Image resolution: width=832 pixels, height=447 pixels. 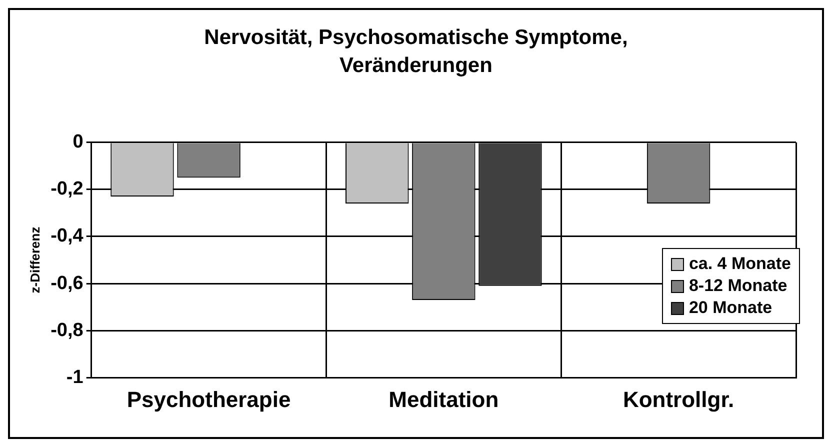 What do you see at coordinates (678, 399) in the screenshot?
I see `x-tick-label: Kontrollgr.` at bounding box center [678, 399].